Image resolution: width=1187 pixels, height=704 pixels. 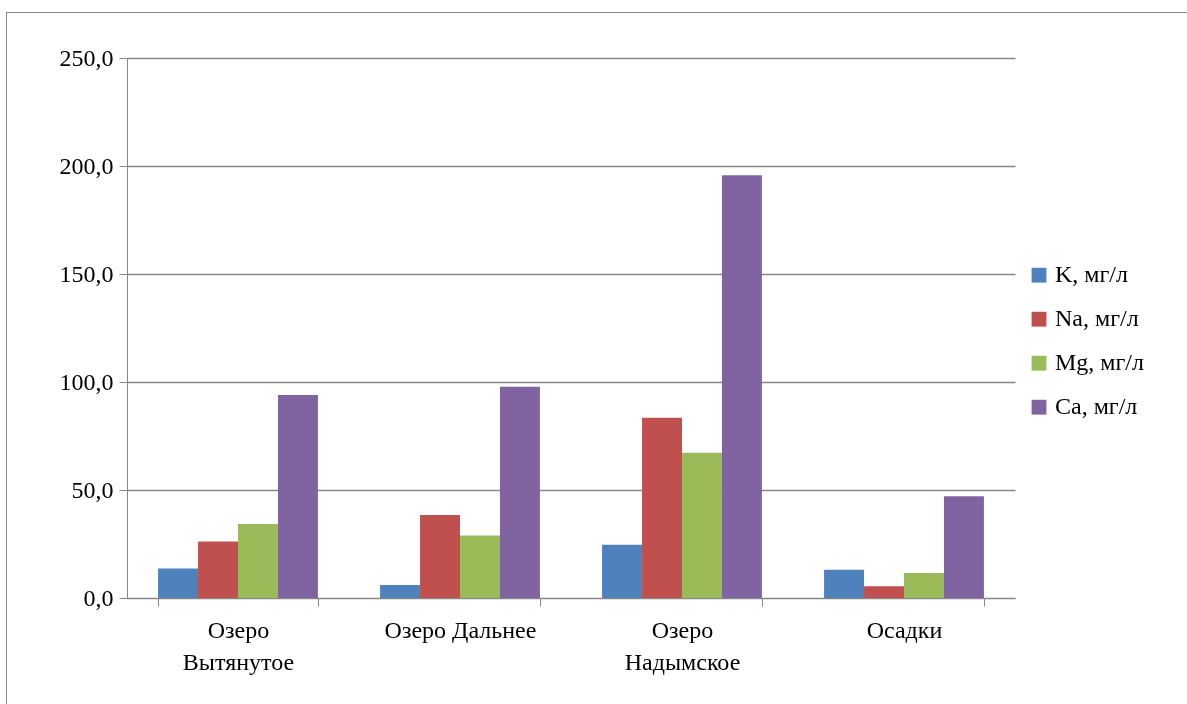 What do you see at coordinates (238, 645) in the screenshot?
I see `x-tick-label: Озеро Вытянутое` at bounding box center [238, 645].